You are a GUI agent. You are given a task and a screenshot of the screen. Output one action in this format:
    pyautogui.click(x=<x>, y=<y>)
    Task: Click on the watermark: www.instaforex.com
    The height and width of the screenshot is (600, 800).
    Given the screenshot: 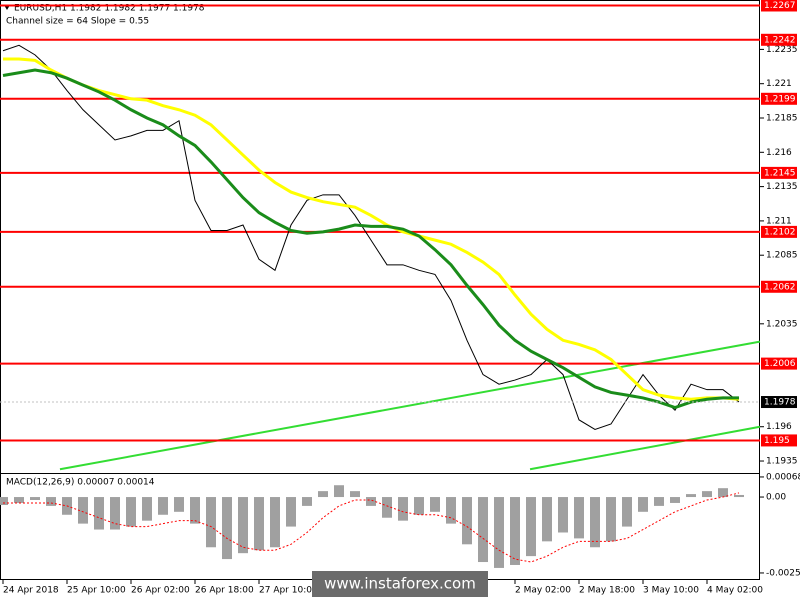 What is the action you would take?
    pyautogui.click(x=400, y=584)
    